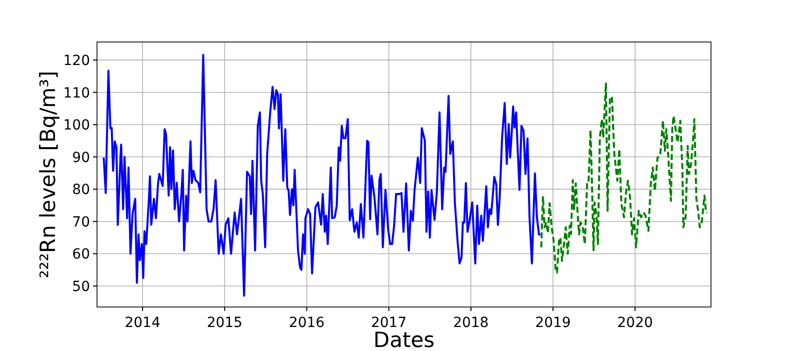  Describe the element at coordinates (81, 286) in the screenshot. I see `y-tick-label: 50` at that location.